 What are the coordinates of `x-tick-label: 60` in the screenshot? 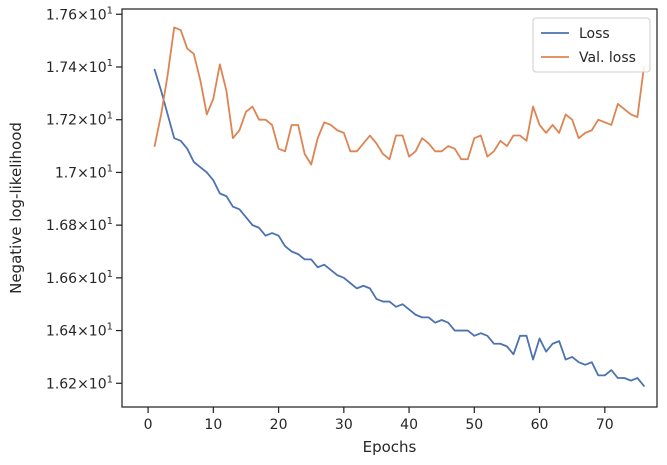 It's located at (540, 425).